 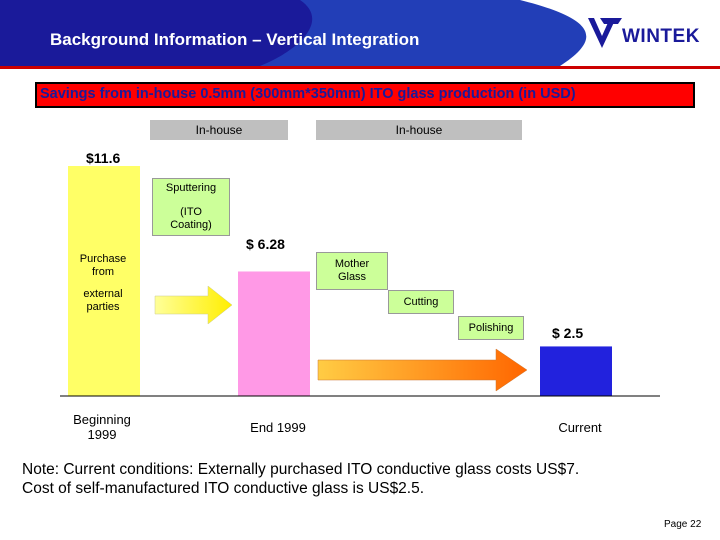 What do you see at coordinates (421, 302) in the screenshot?
I see `cutting-step-box: Cutting` at bounding box center [421, 302].